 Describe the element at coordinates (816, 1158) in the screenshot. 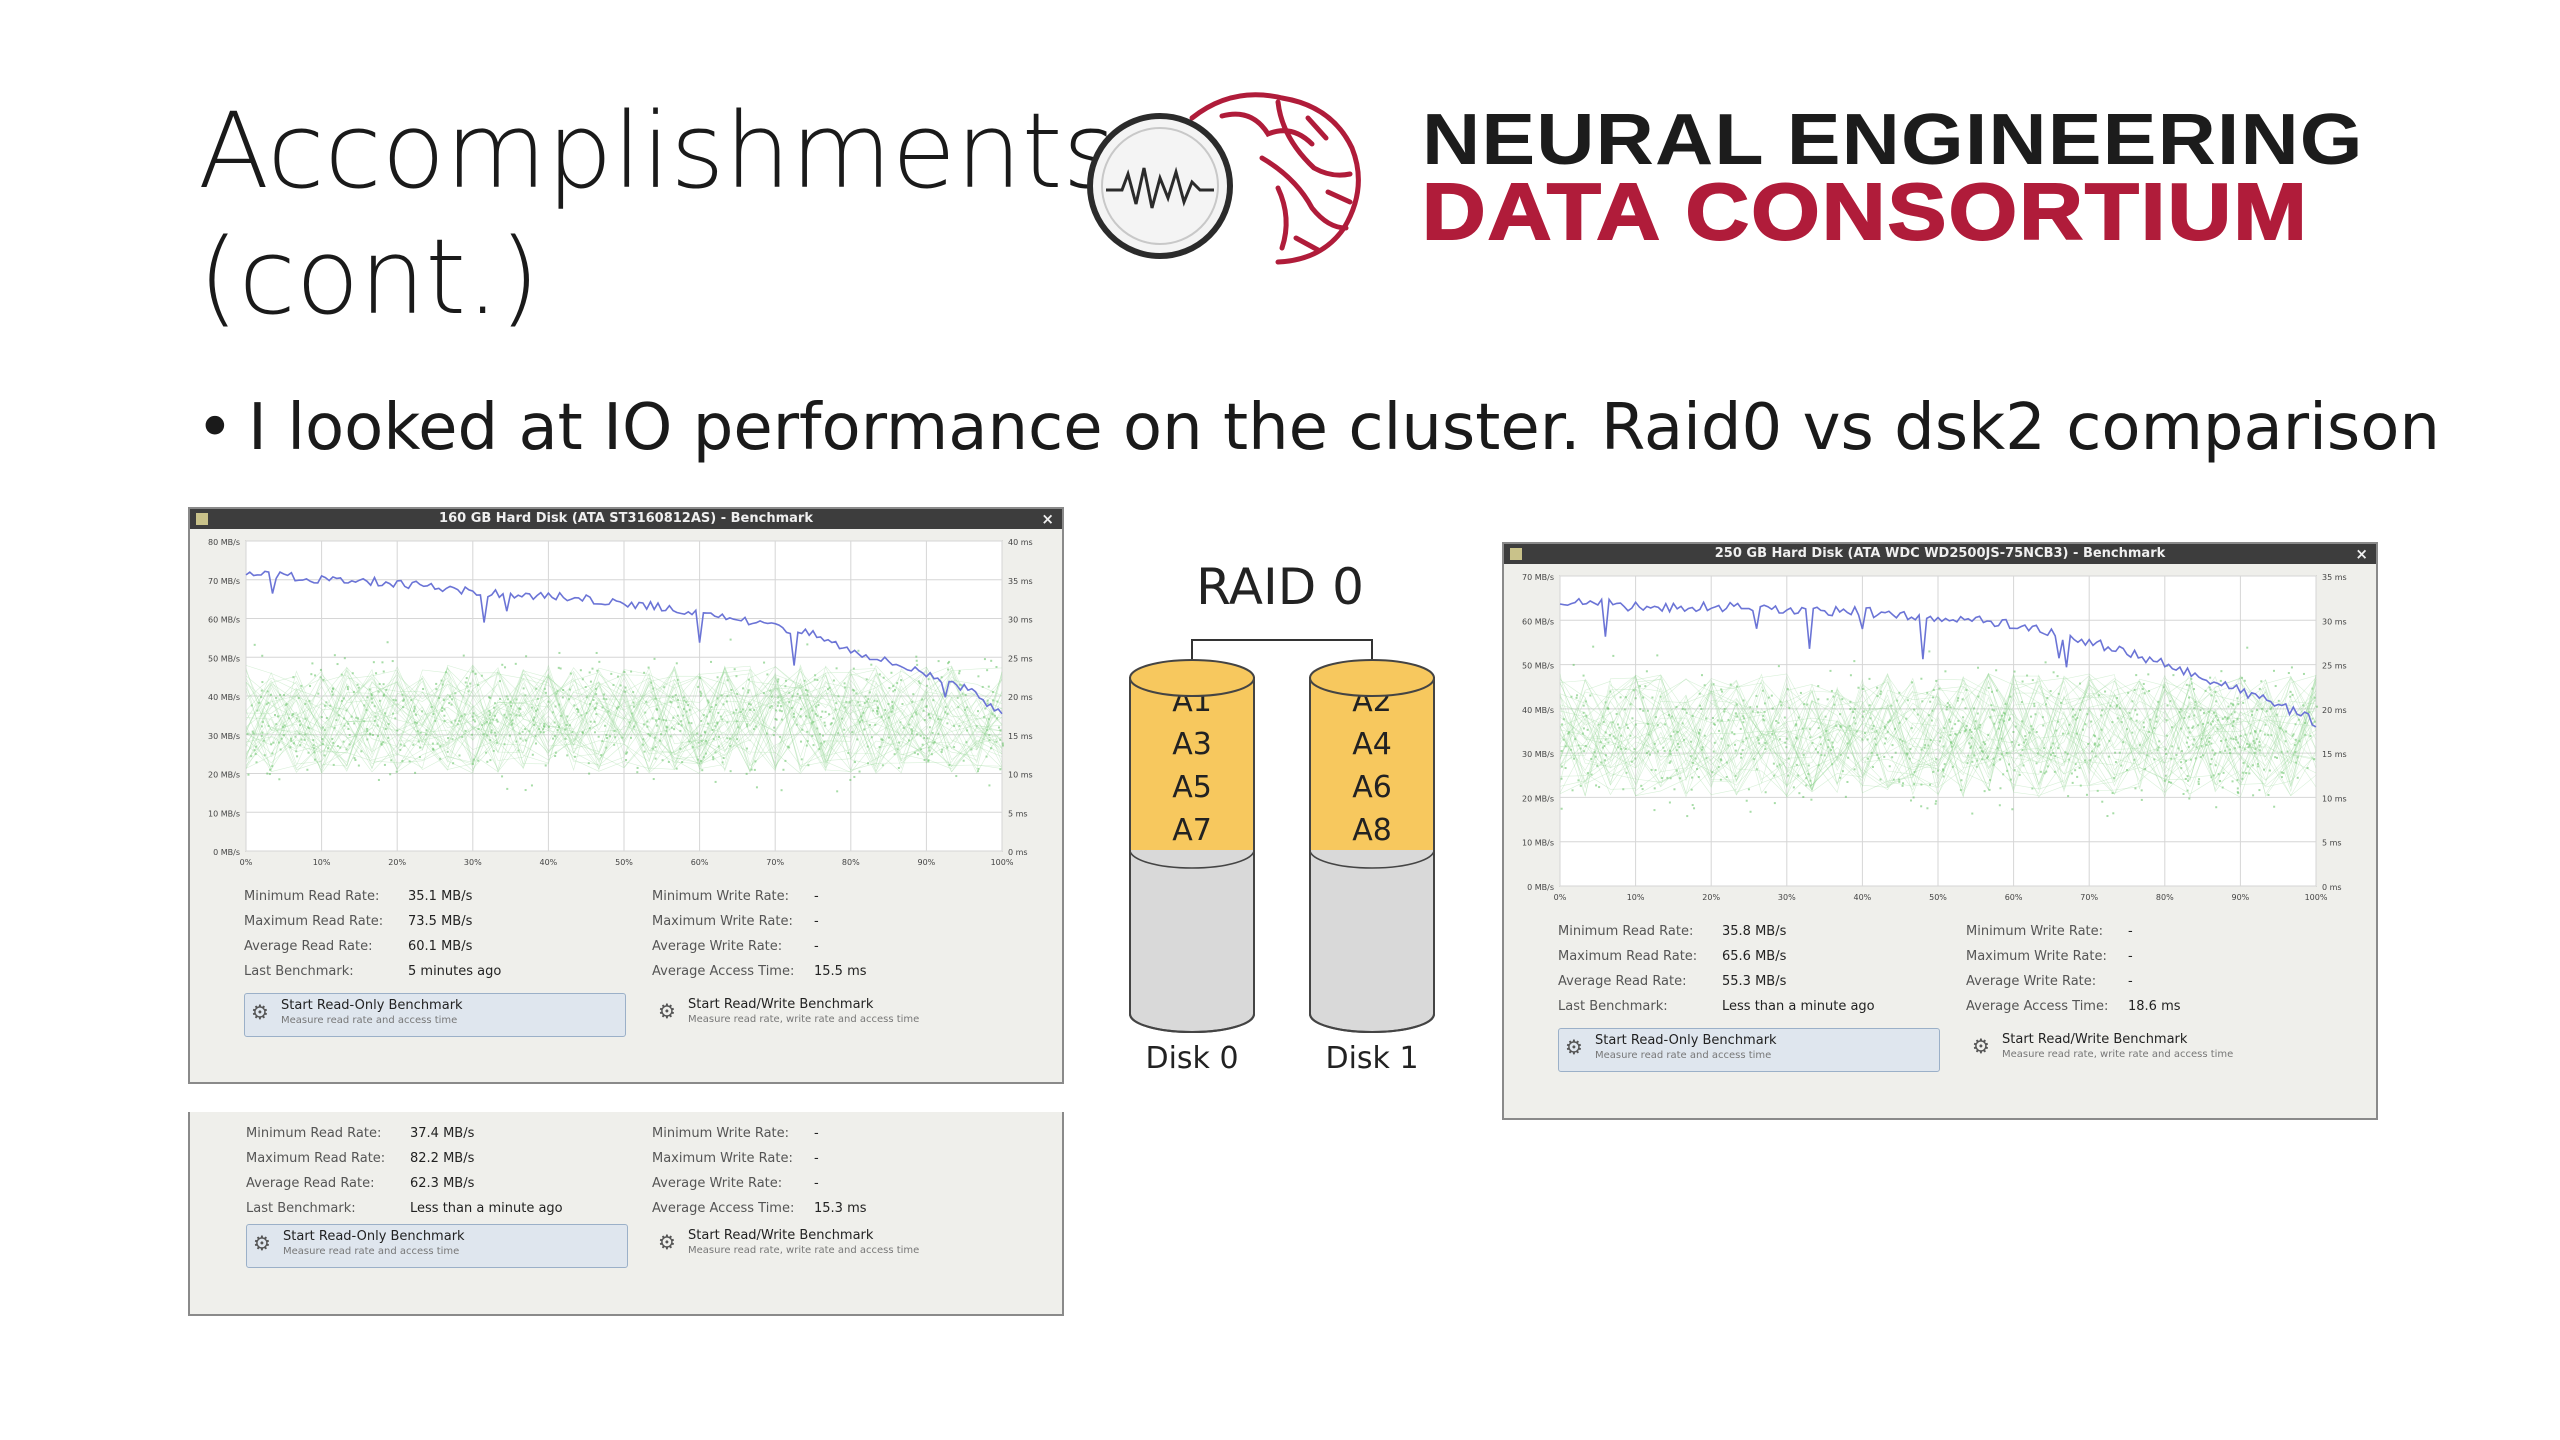

I see `max-write-value: -` at that location.